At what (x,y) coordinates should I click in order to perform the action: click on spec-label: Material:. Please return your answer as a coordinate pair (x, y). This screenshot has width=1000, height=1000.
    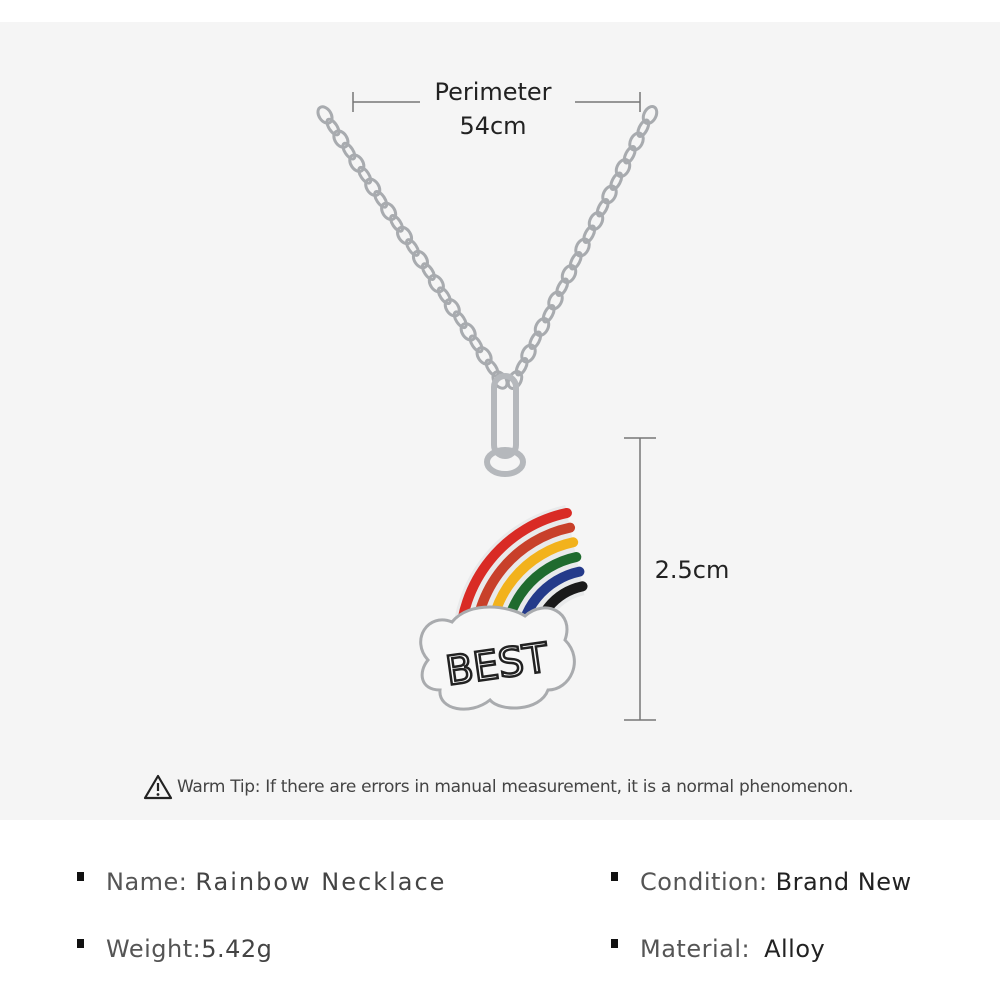
    Looking at the image, I should click on (695, 949).